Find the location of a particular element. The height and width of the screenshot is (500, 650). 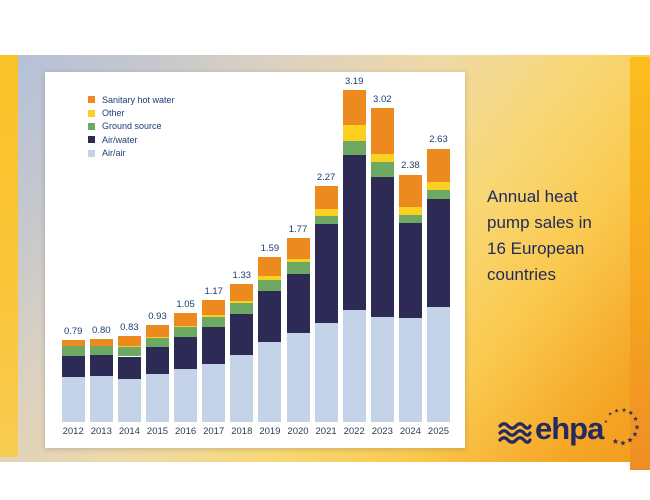

bar-segment-air-water-2018 is located at coordinates (242, 334).